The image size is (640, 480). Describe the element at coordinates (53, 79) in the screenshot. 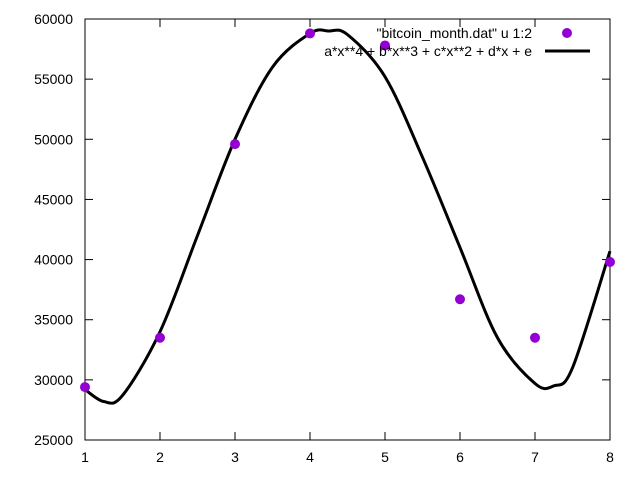

I see `y-tick-label: 55000` at that location.